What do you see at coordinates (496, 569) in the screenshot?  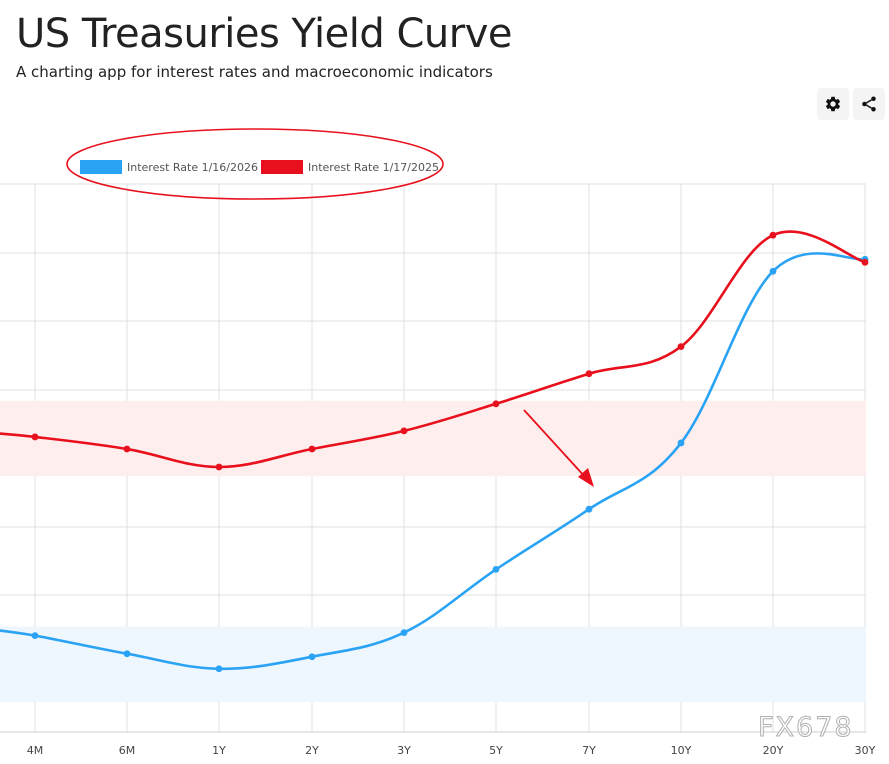 I see `series-0-point-5Y` at bounding box center [496, 569].